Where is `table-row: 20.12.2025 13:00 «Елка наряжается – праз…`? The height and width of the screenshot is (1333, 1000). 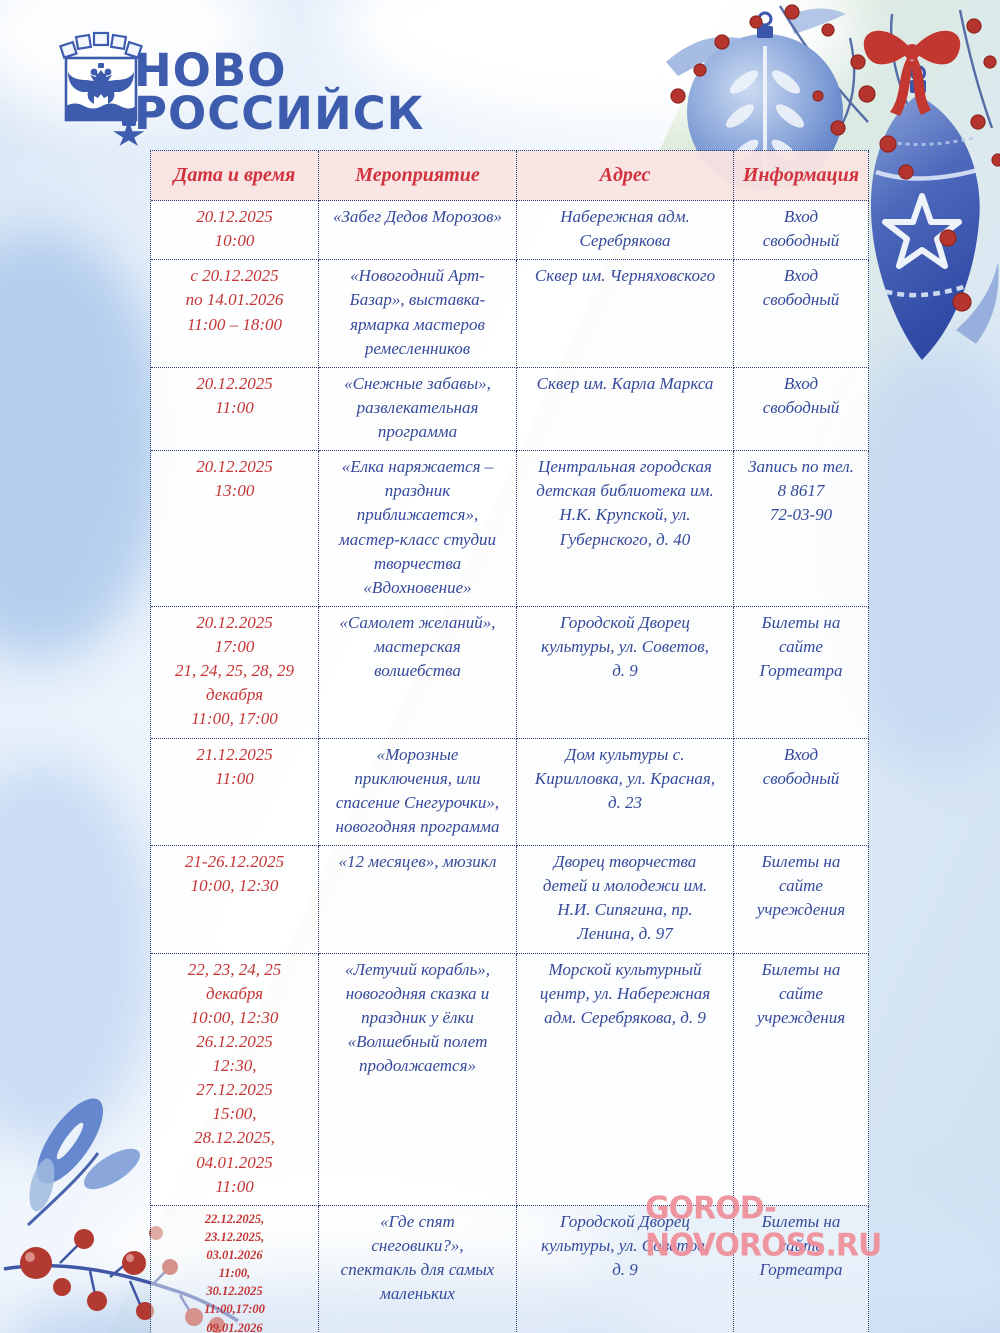 table-row: 20.12.2025 13:00 «Елка наряжается – праз… is located at coordinates (510, 529).